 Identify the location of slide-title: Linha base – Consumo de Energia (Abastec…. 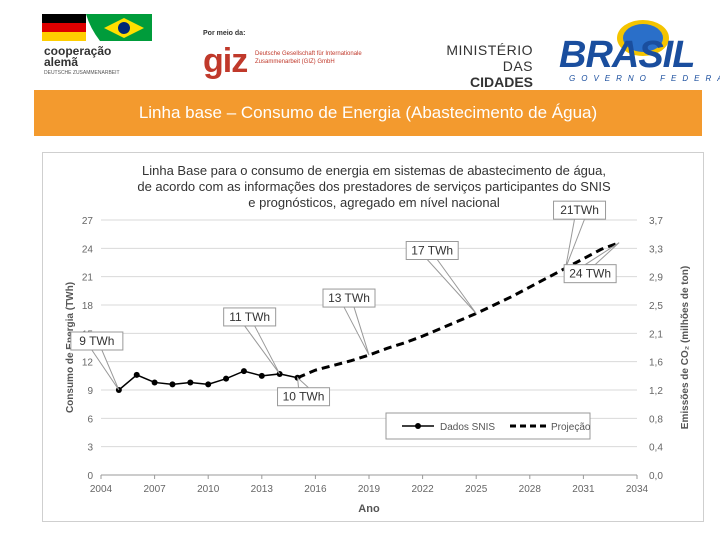
(368, 112).